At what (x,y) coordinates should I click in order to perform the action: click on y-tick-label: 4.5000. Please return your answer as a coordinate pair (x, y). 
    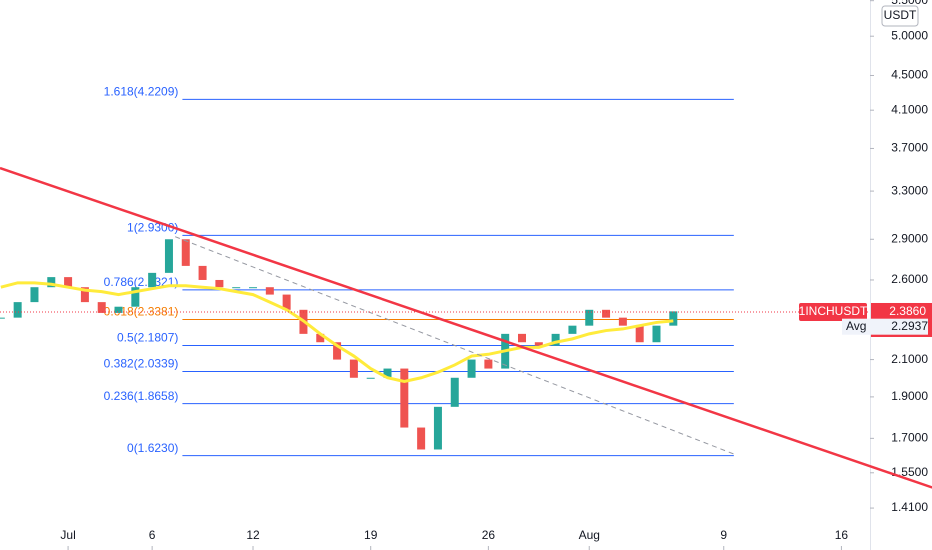
    Looking at the image, I should click on (909, 75).